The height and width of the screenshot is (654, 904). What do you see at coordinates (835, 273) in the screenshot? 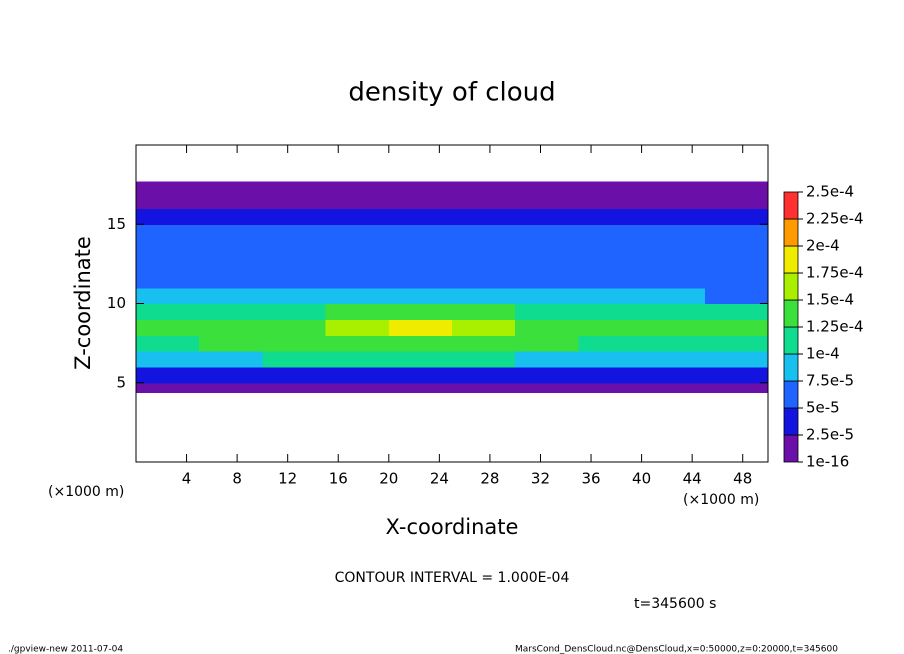
I see `colorbar-label: 1.75e-4` at bounding box center [835, 273].